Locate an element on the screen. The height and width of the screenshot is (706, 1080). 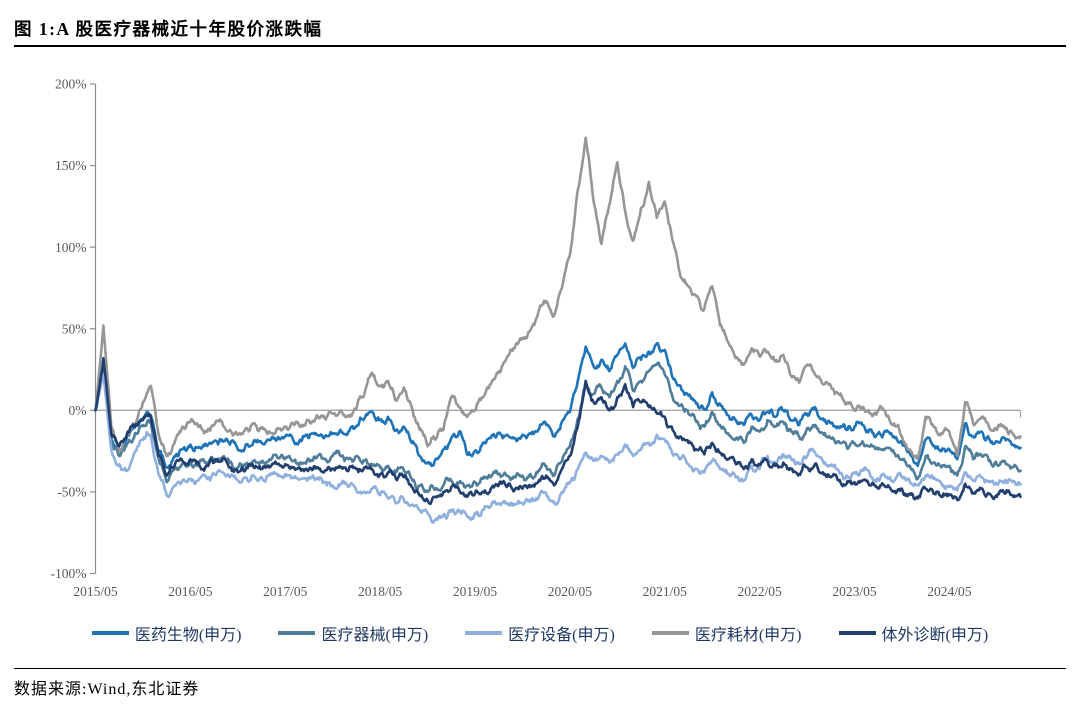
y-tick-label: 0% is located at coordinates (78, 410).